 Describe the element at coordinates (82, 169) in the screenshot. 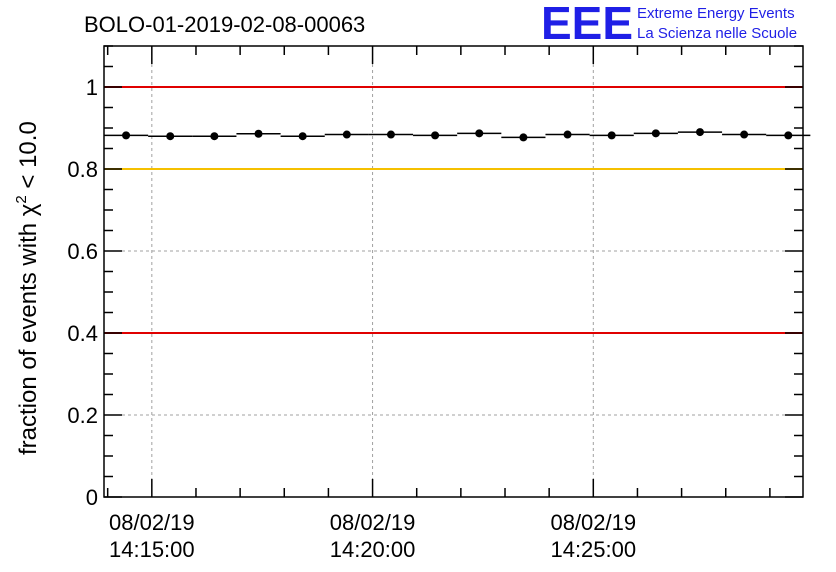

I see `y-tick-label: 0.8` at that location.